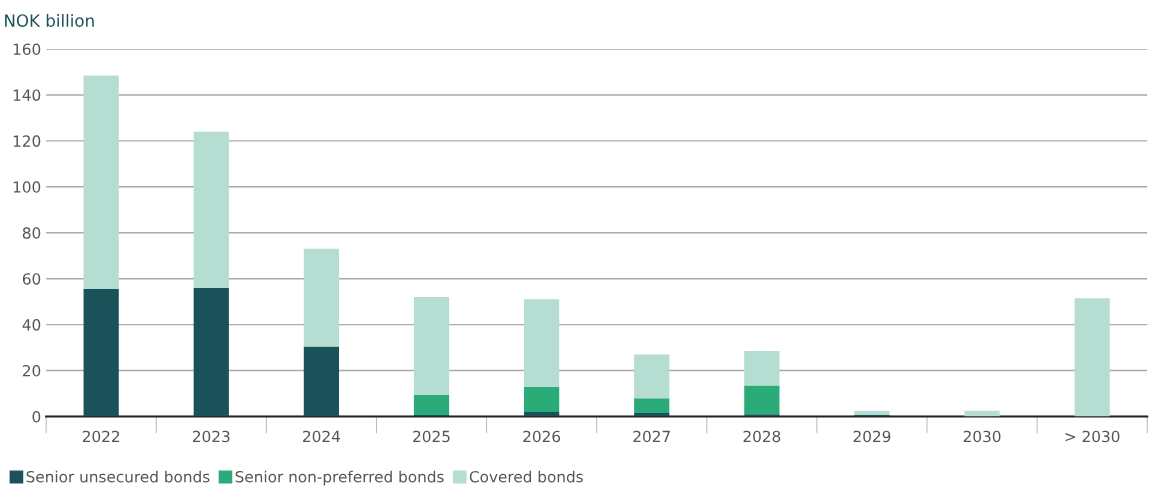 This screenshot has height=490, width=1153. I want to click on x-tick-label: 2026, so click(542, 436).